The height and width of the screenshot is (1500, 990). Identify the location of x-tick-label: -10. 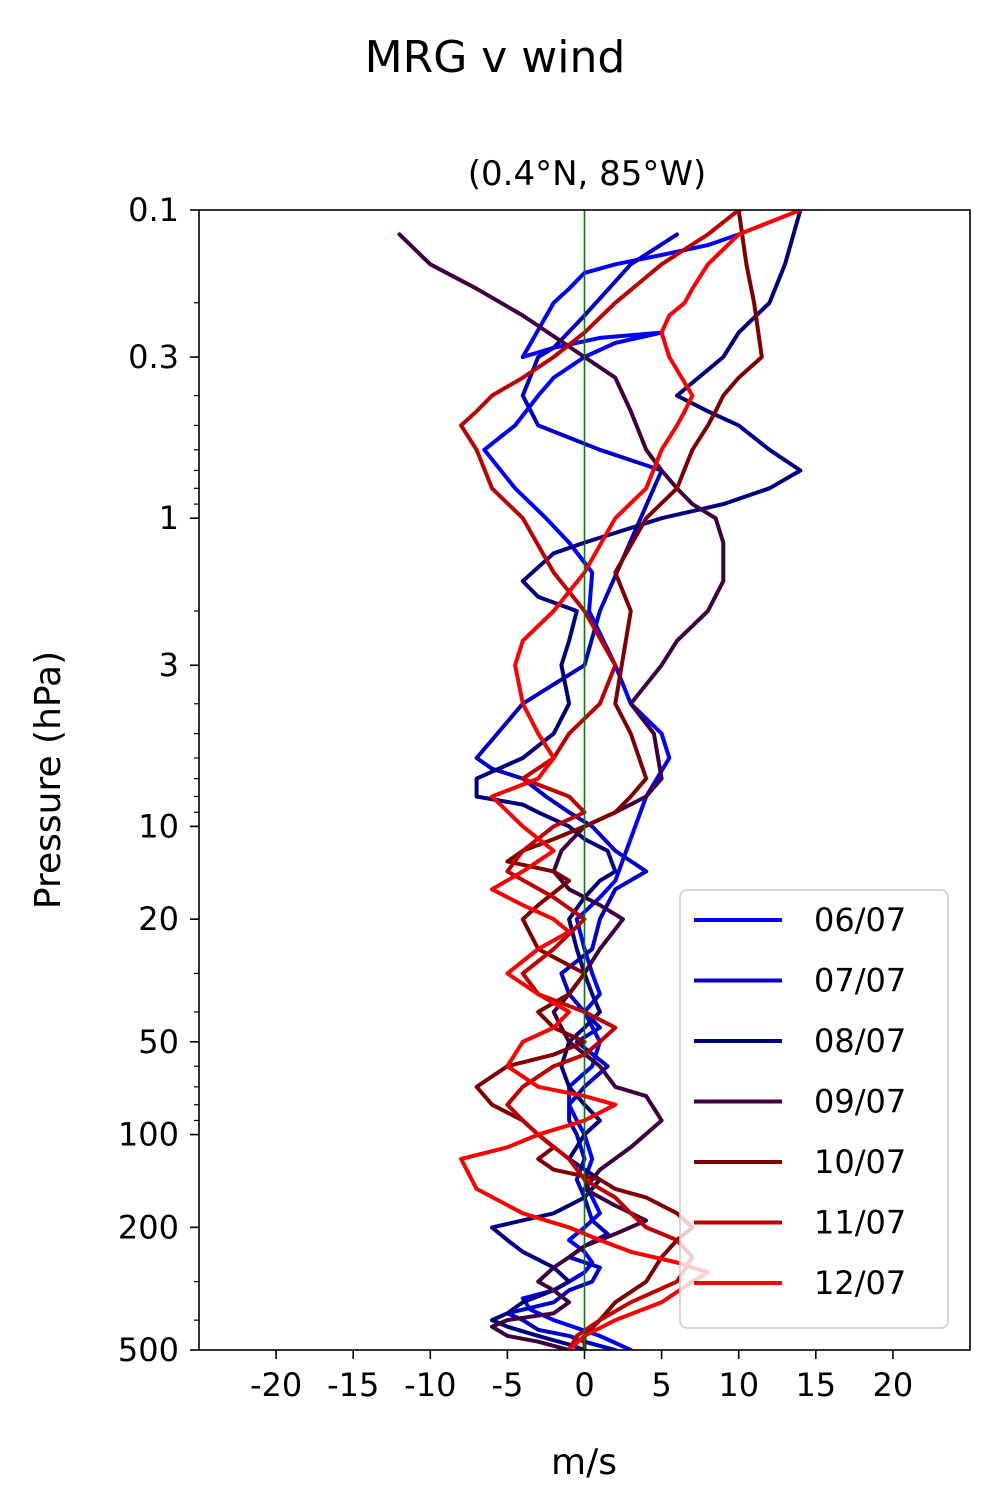
(430, 1385).